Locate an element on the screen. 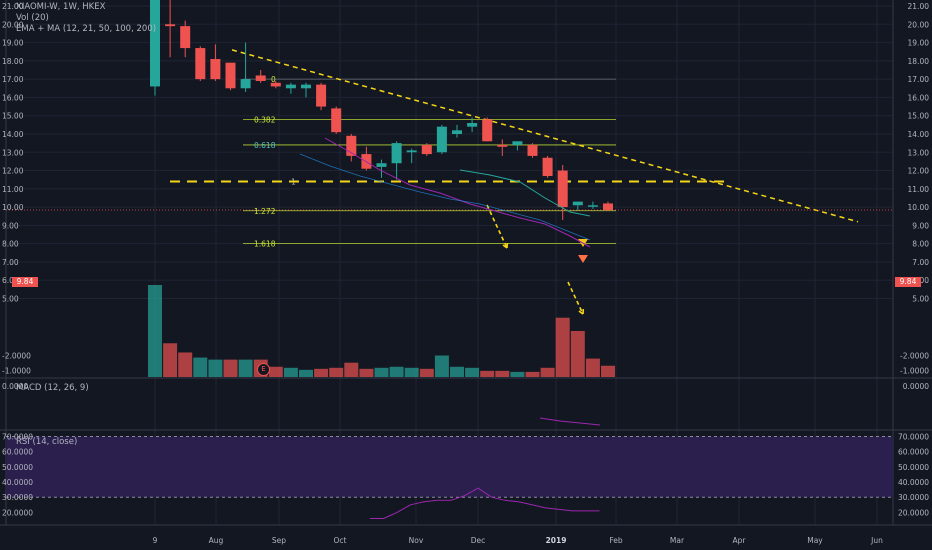 The height and width of the screenshot is (550, 932). ema-label: EMA + MA (12, 21, 50, 100, 200) is located at coordinates (86, 29).